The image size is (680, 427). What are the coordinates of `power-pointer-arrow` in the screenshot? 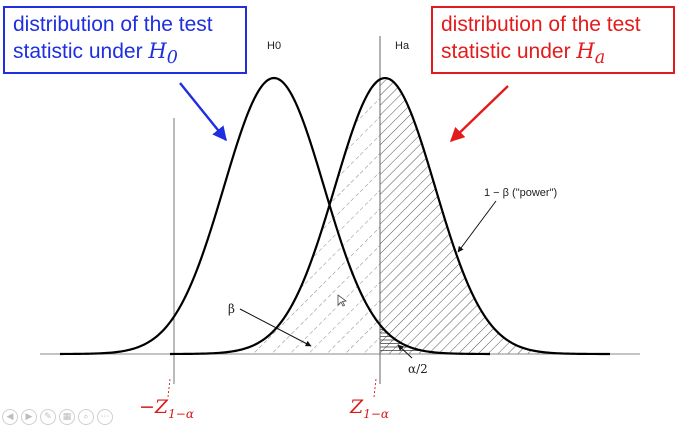 It's located at (477, 226).